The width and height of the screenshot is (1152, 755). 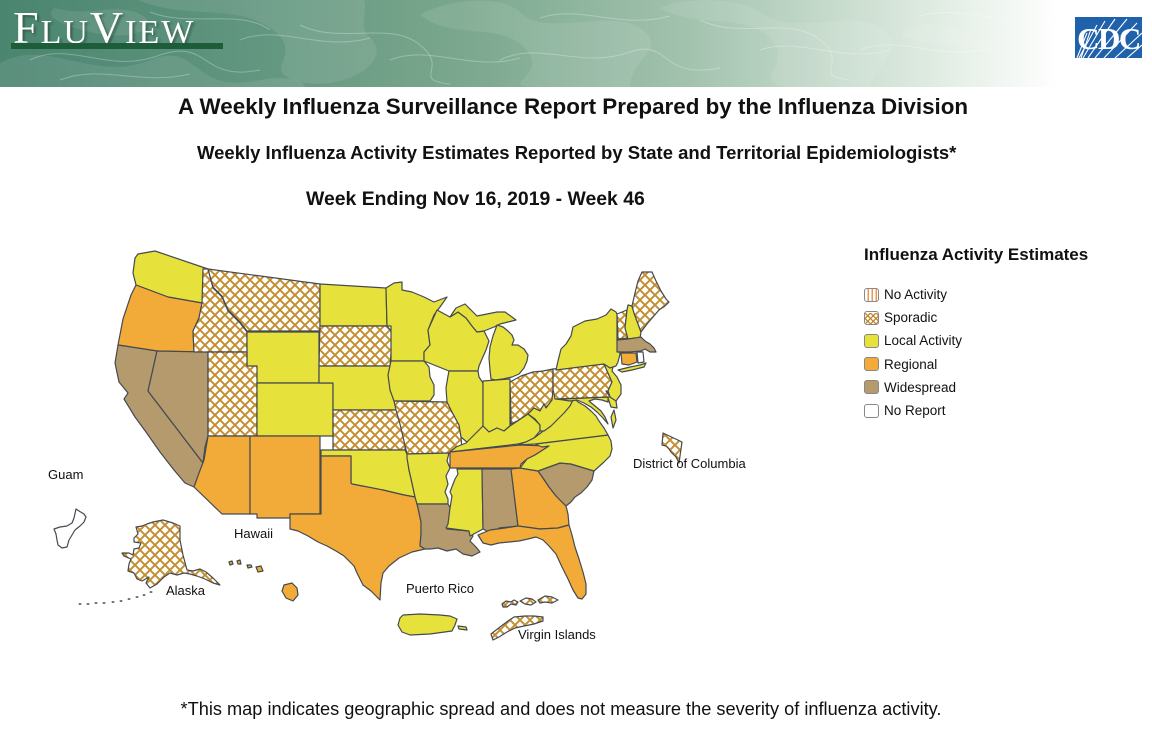 What do you see at coordinates (253, 533) in the screenshot?
I see `svg-text: Hawaii` at bounding box center [253, 533].